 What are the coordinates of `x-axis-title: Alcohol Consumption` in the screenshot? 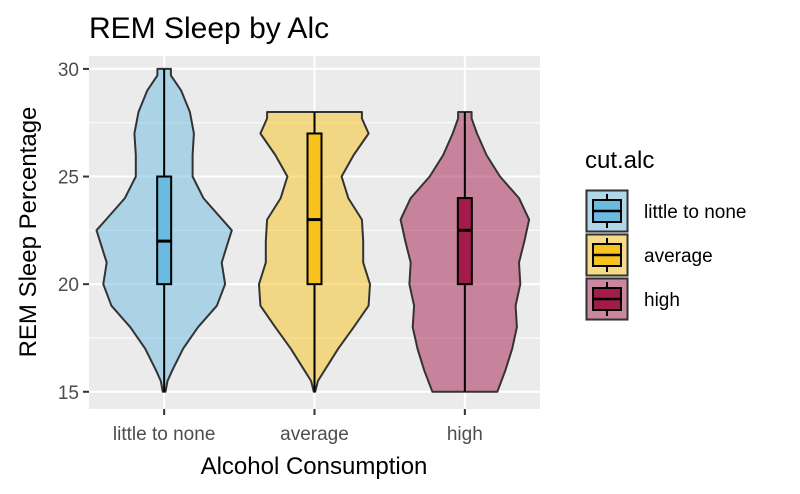 It's located at (314, 466).